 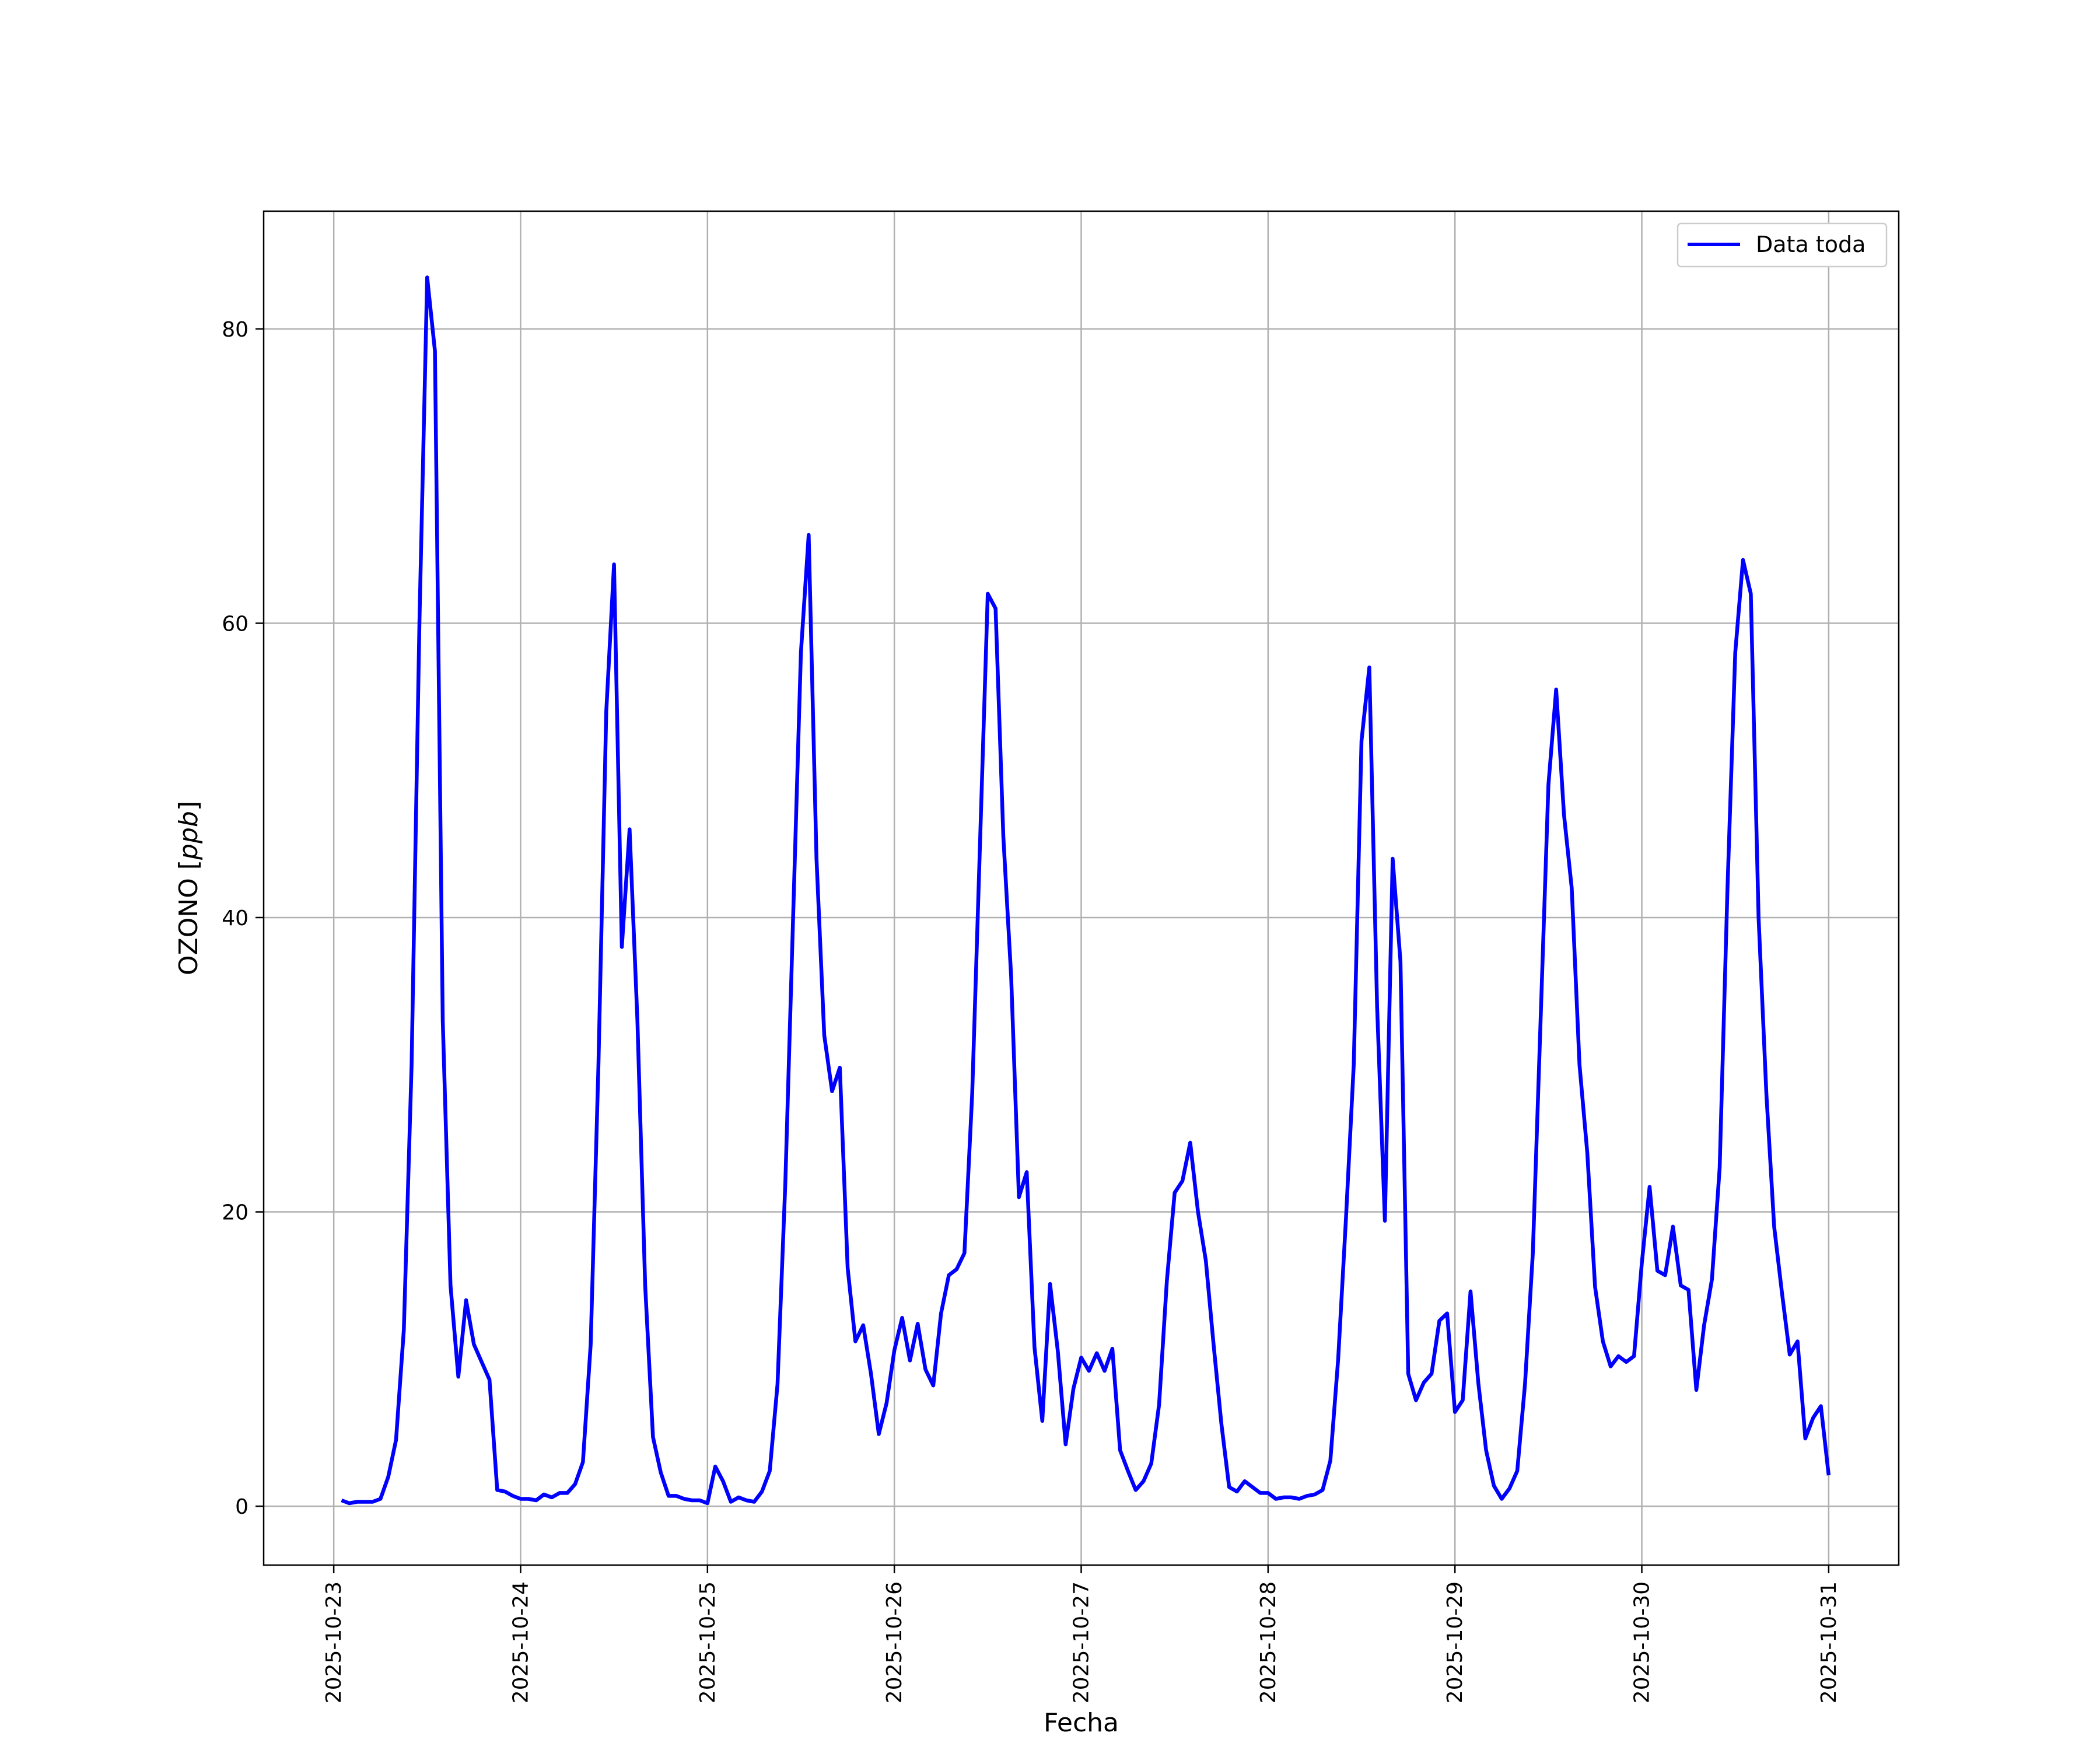 I want to click on x-tick-label: 2025-10-26, so click(x=895, y=1642).